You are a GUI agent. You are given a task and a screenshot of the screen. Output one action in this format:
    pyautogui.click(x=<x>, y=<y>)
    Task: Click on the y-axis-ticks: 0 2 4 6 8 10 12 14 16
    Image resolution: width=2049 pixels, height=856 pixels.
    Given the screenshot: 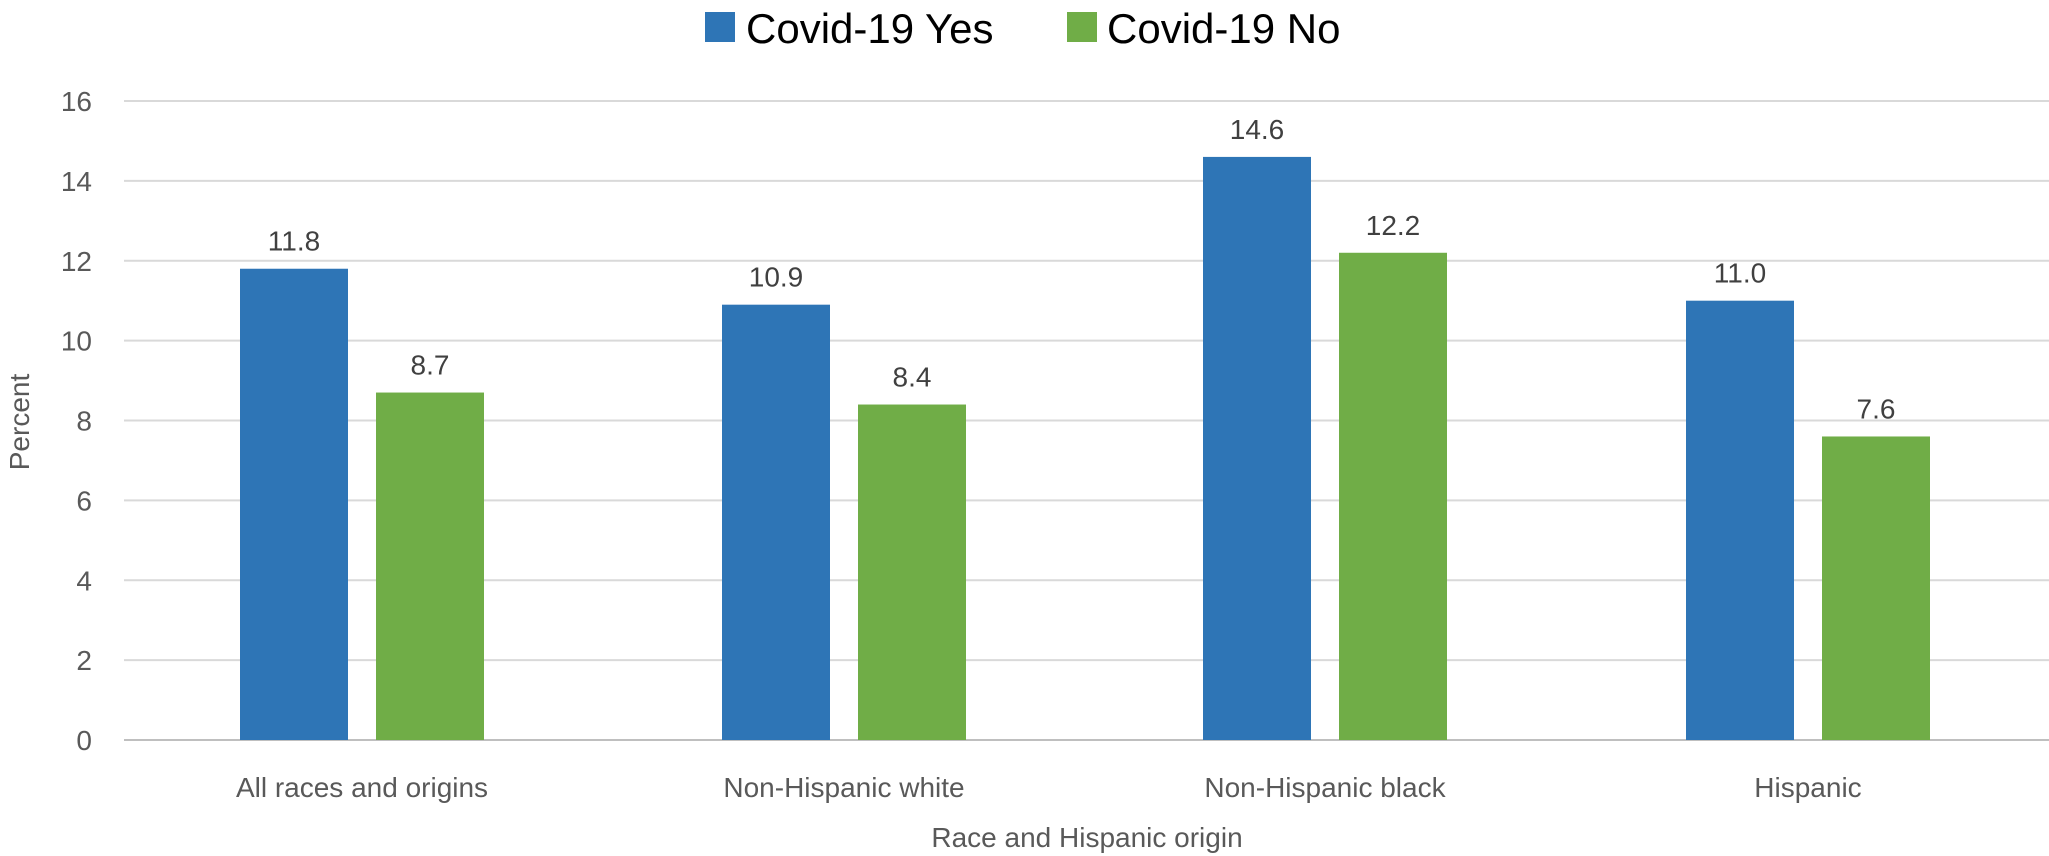 What is the action you would take?
    pyautogui.click(x=76, y=421)
    